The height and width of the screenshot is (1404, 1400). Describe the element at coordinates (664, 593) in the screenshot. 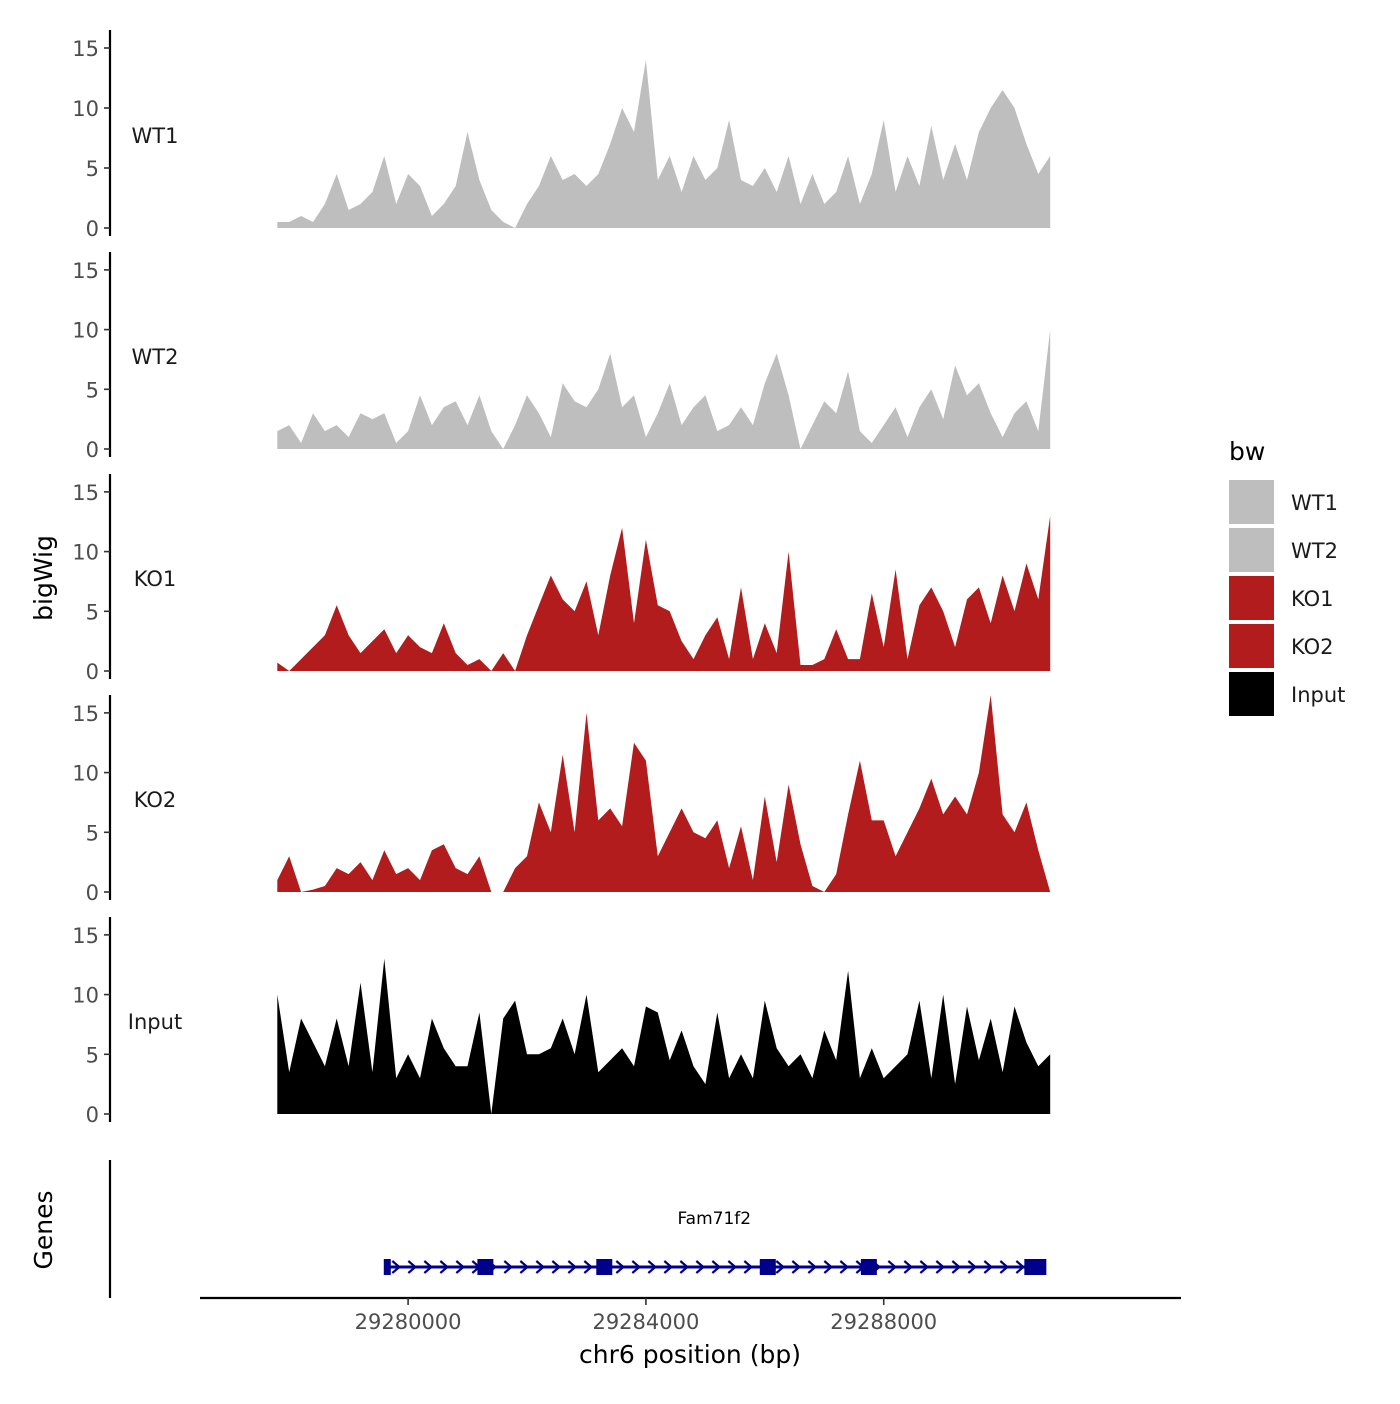

I see `signal-area-ko1` at that location.